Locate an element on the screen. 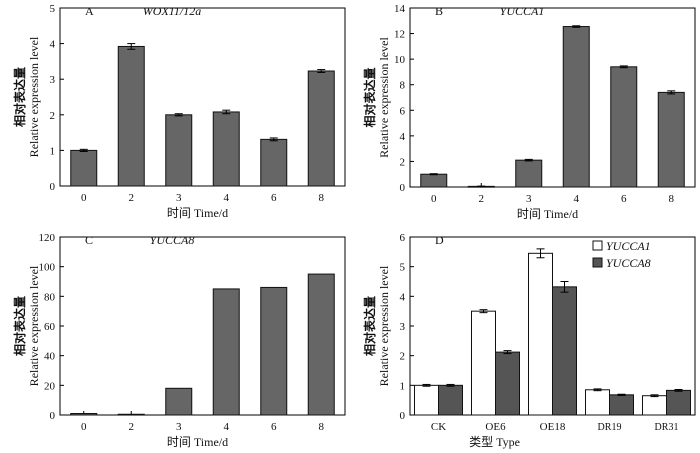  bar-yucca1-ck is located at coordinates (426, 400).